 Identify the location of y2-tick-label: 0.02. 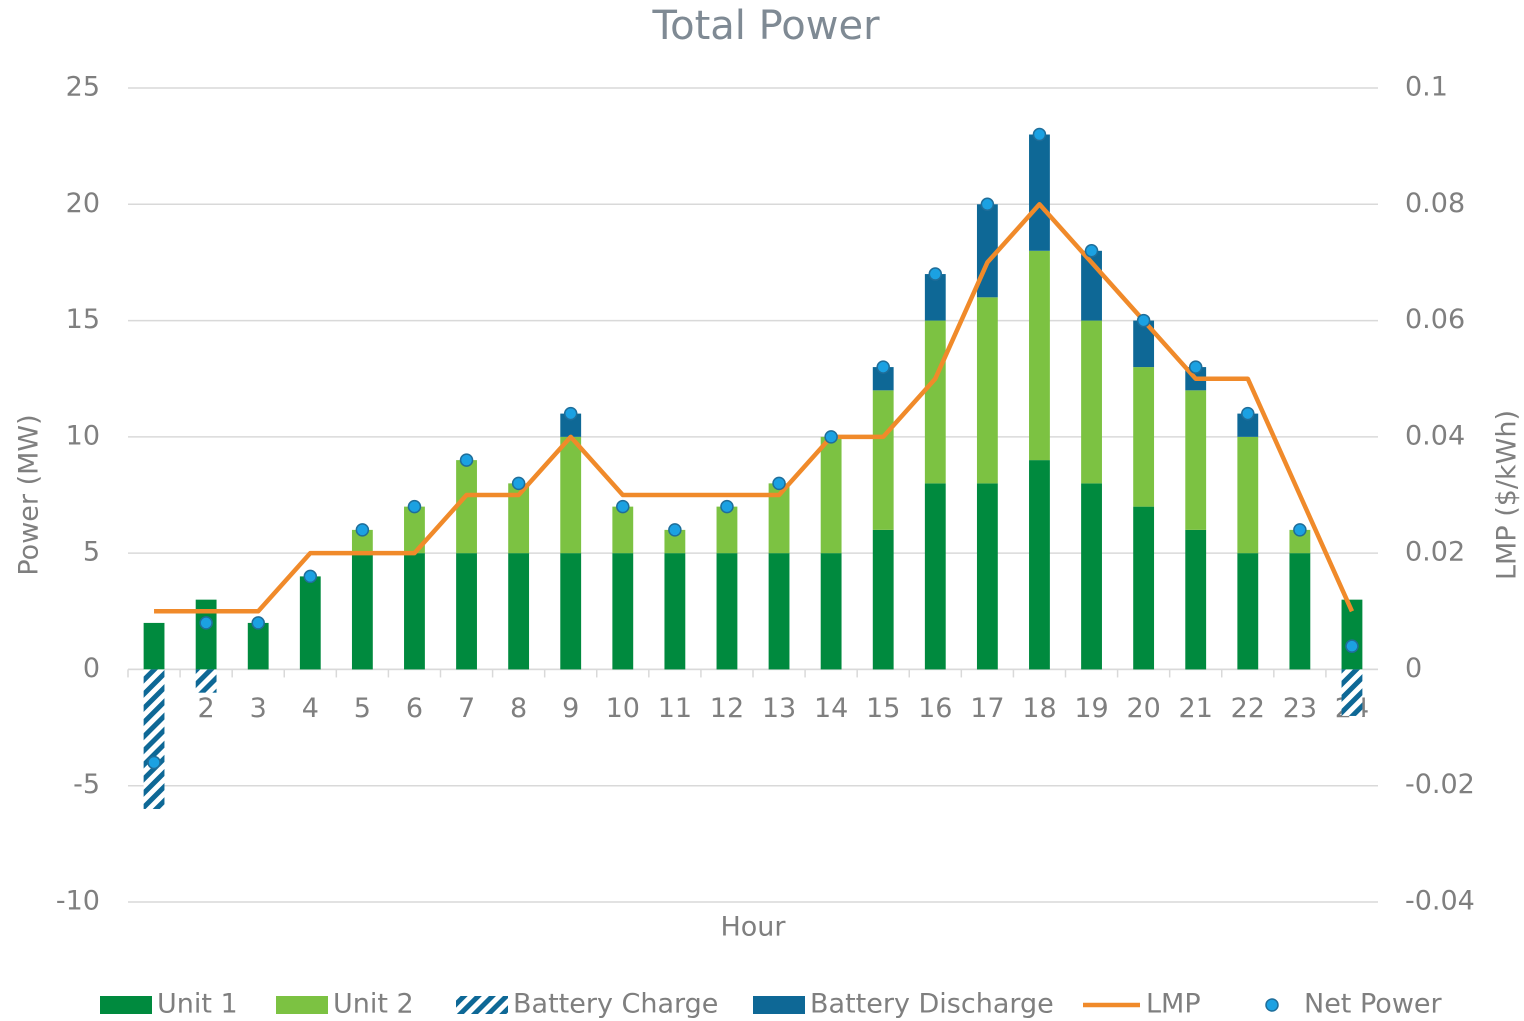
(1435, 552).